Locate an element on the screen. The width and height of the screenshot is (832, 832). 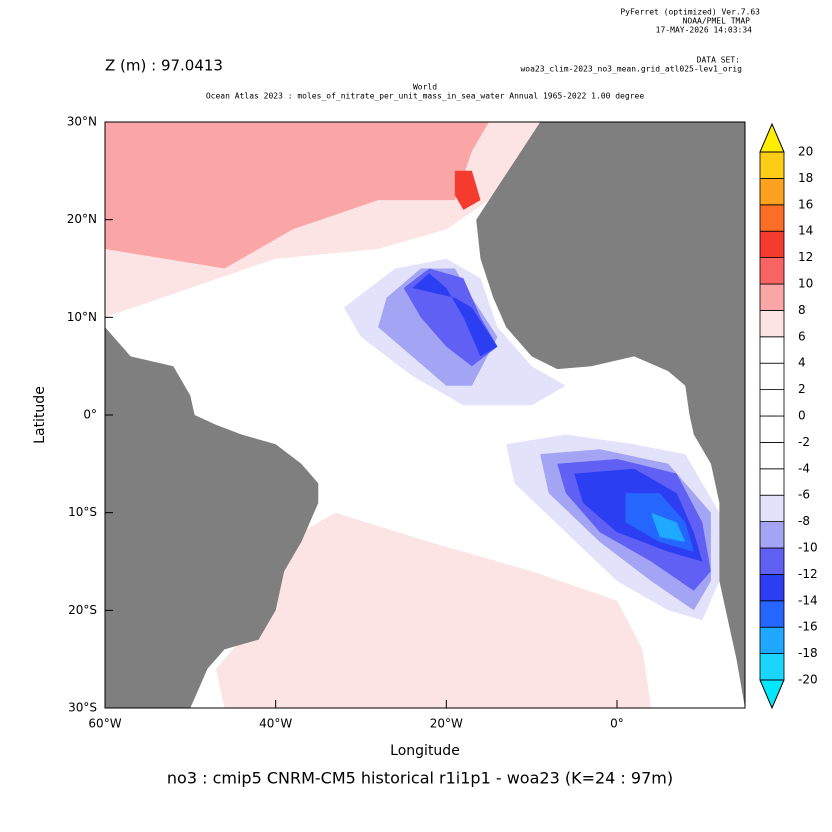
colorbar-label: 18 is located at coordinates (805, 178).